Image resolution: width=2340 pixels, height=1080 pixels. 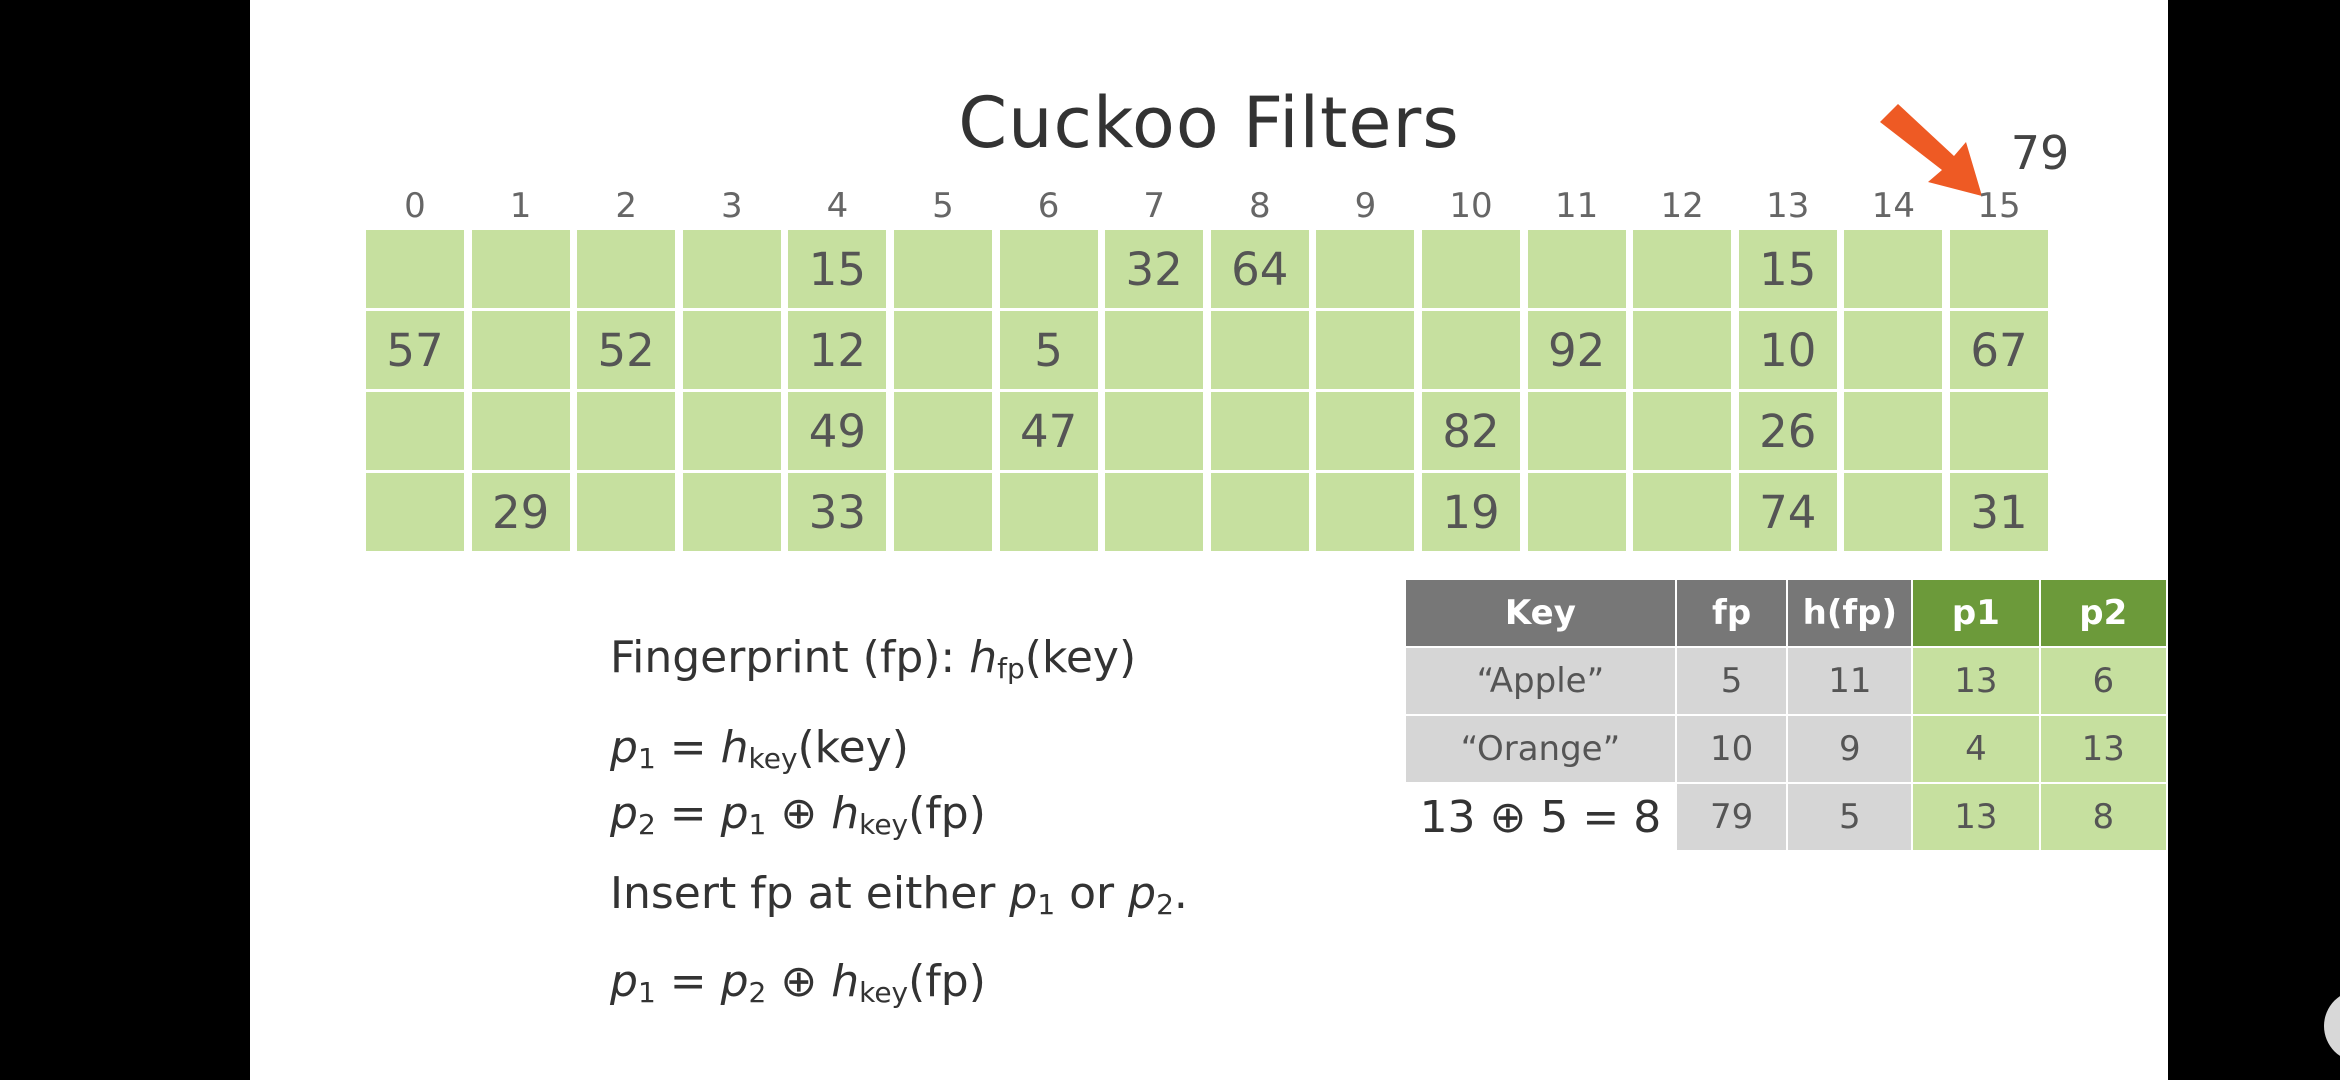 What do you see at coordinates (520, 206) in the screenshot?
I see `bucket-index-label: 1` at bounding box center [520, 206].